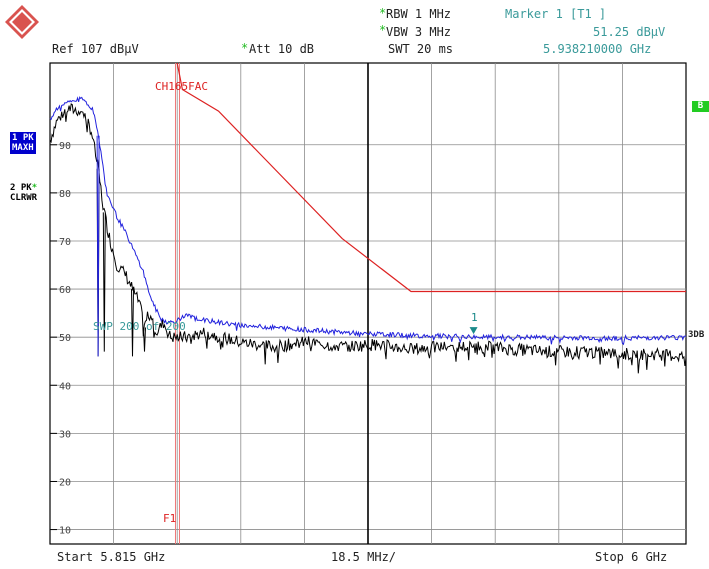 The image size is (709, 569). What do you see at coordinates (34, 188) in the screenshot?
I see `trace2-star: *` at bounding box center [34, 188].